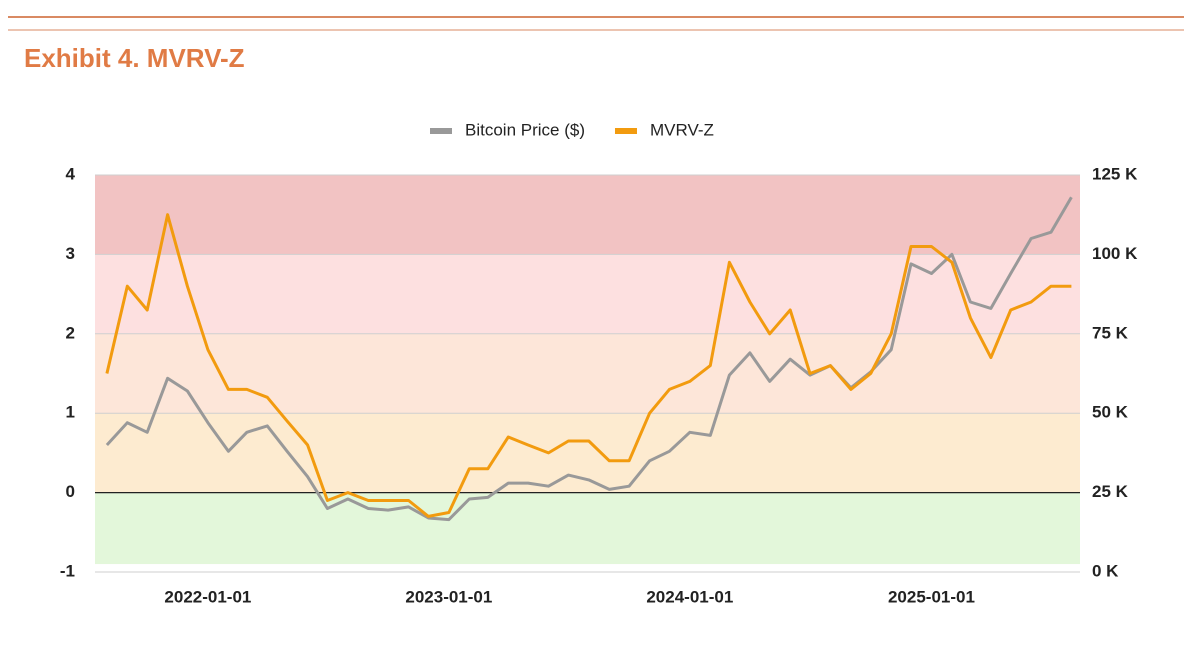 This screenshot has height=657, width=1204. Describe the element at coordinates (525, 129) in the screenshot. I see `legend-label: Bitcoin Price ($)` at that location.